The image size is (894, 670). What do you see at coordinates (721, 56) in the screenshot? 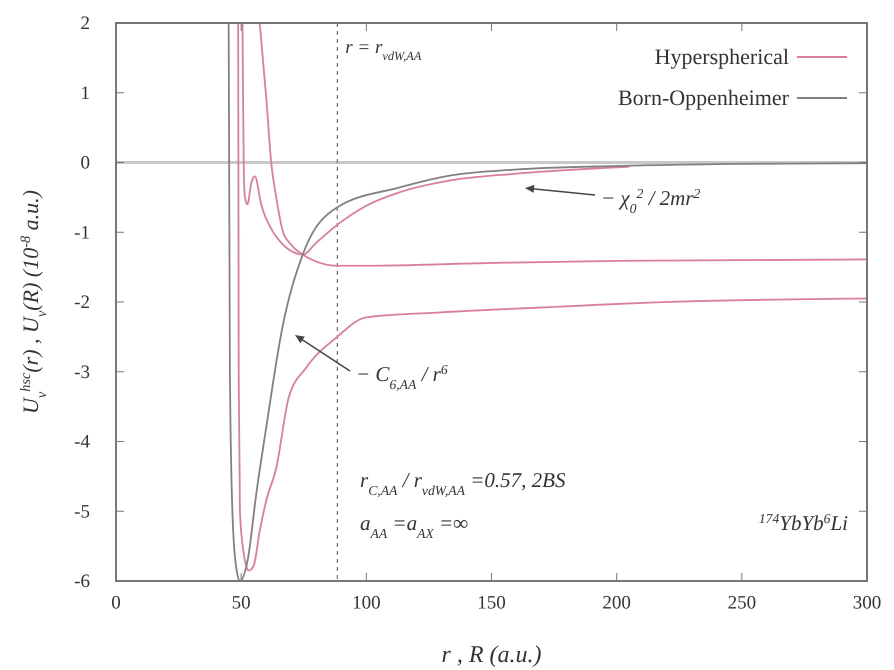
I see `legend-label: Hyperspherical` at bounding box center [721, 56].